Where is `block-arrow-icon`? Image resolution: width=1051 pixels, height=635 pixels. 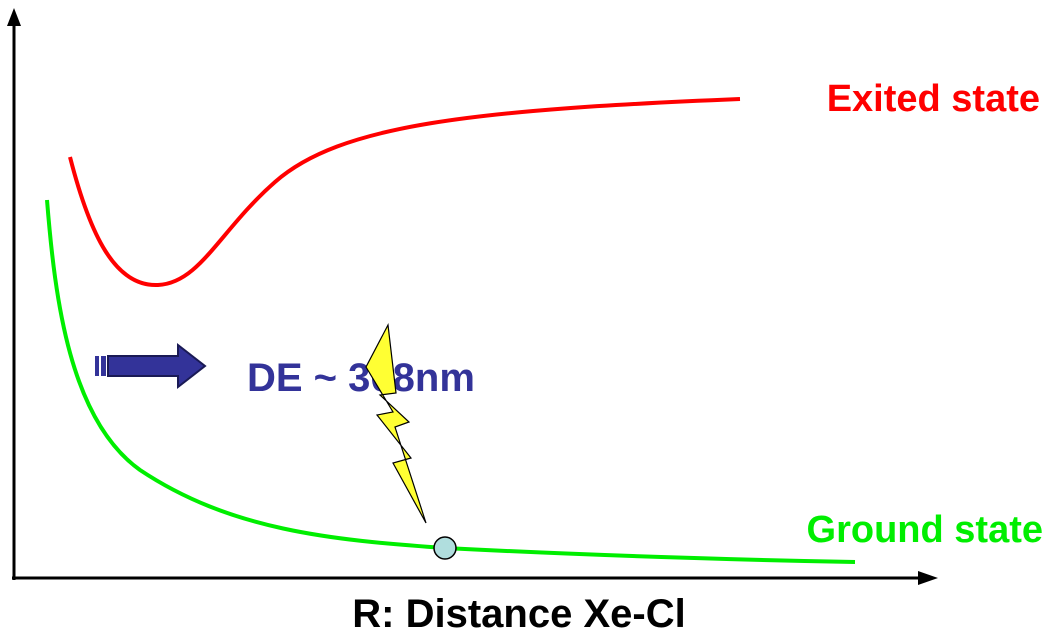 block-arrow-icon is located at coordinates (151, 366).